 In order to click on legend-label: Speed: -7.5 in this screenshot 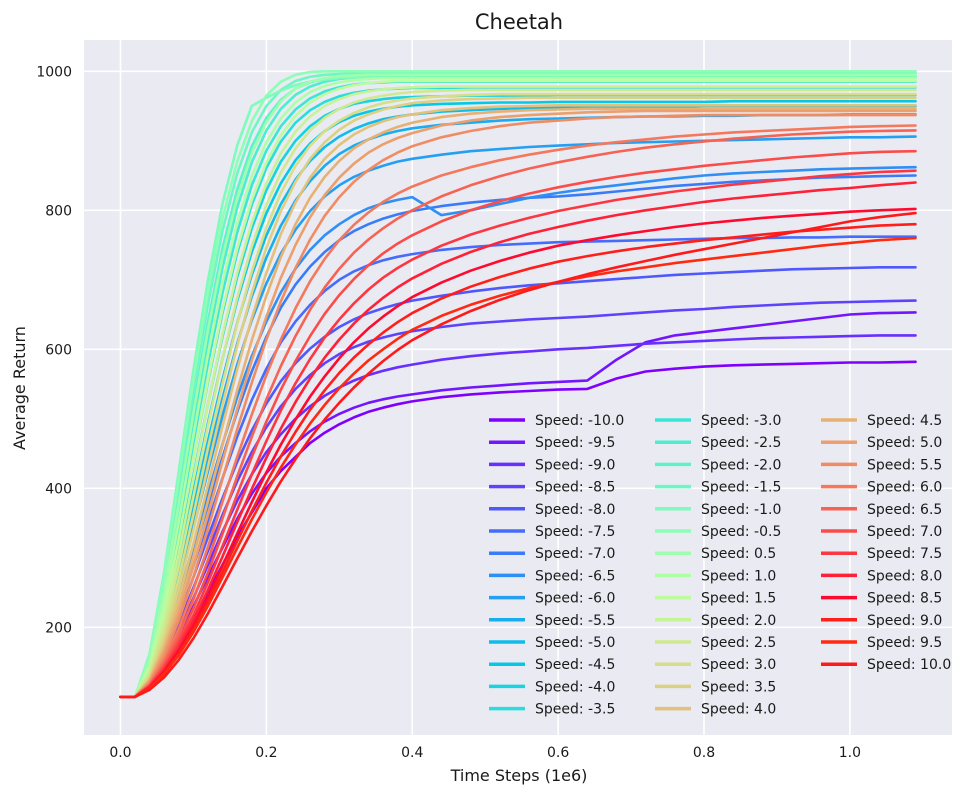, I will do `click(575, 532)`.